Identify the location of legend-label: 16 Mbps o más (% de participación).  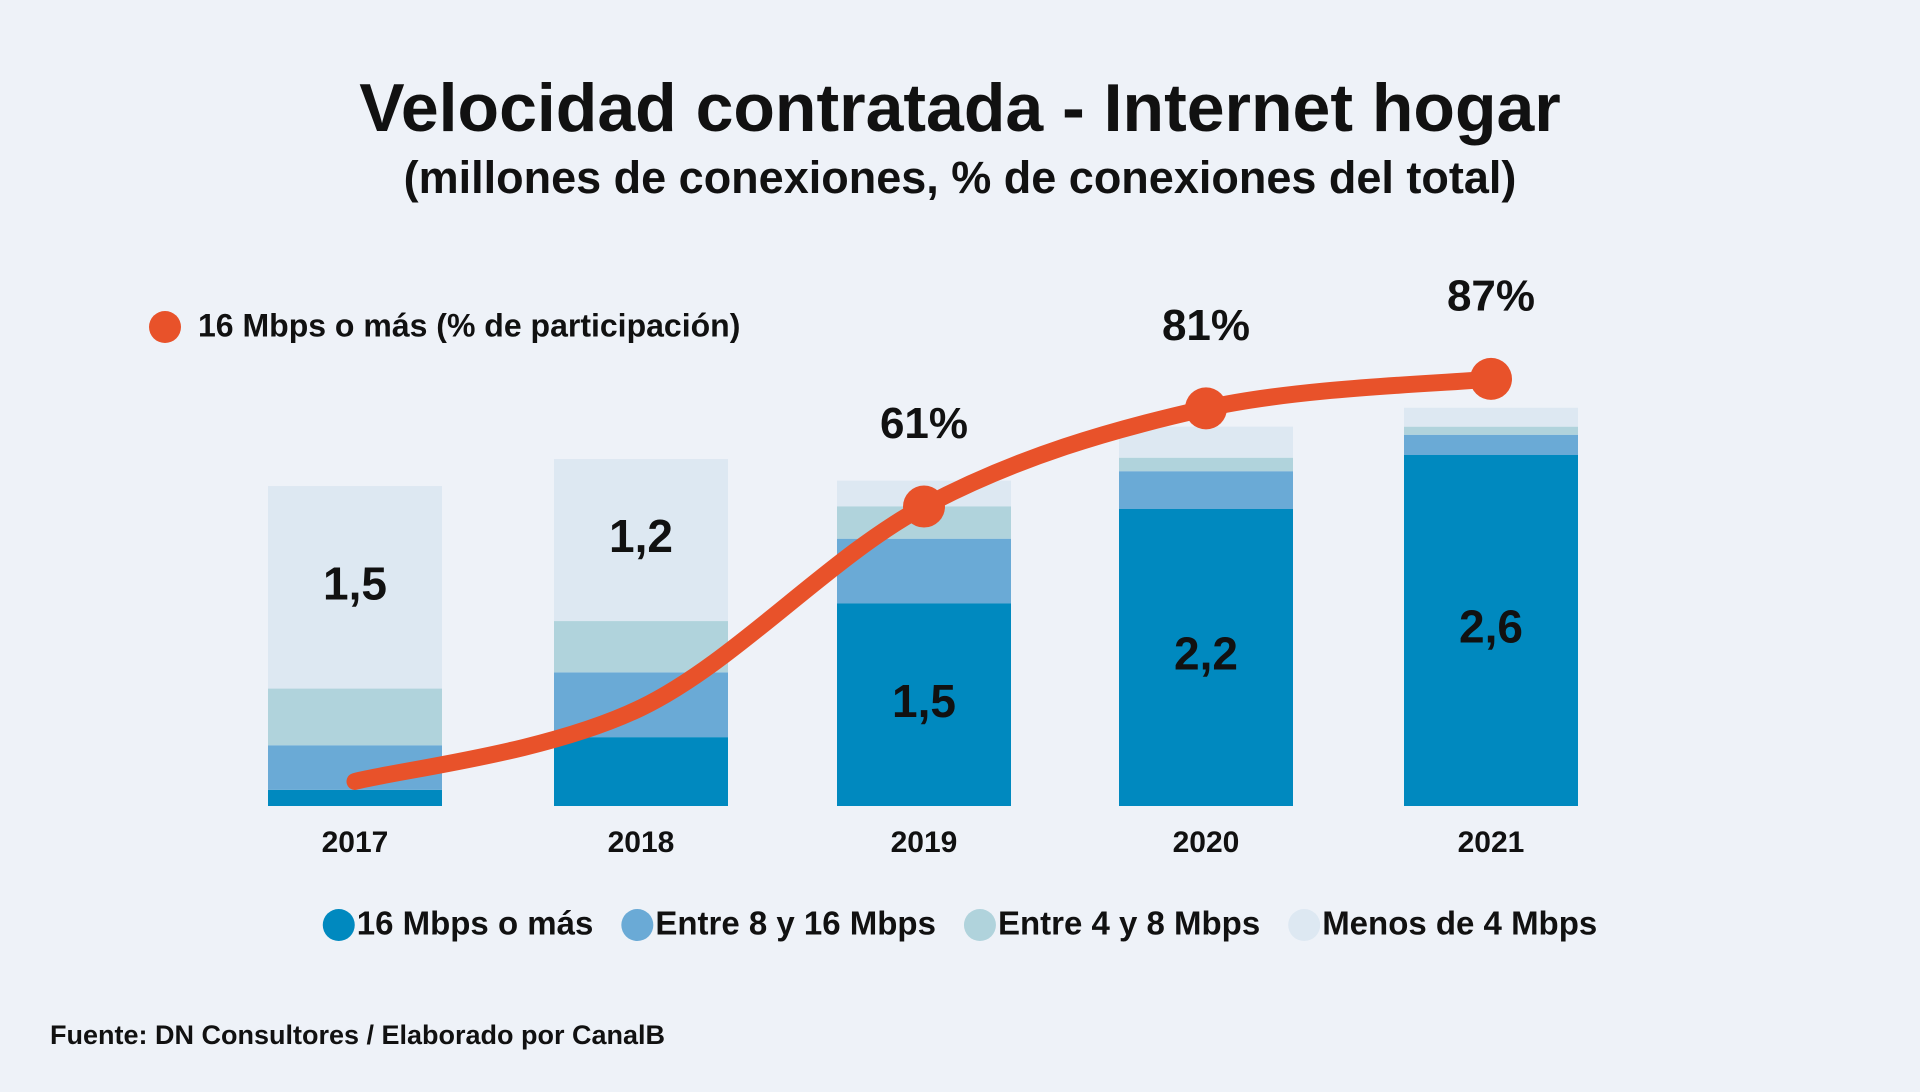
(469, 325).